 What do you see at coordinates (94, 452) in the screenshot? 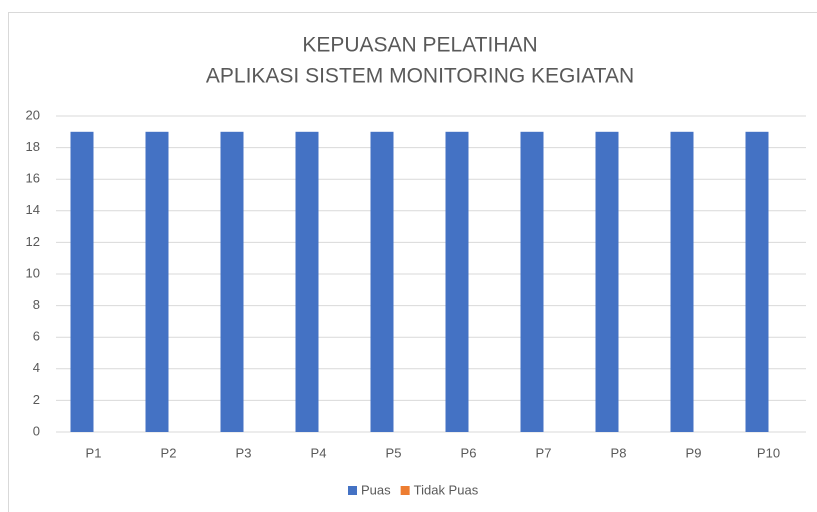
I see `x-tick-label: P1` at bounding box center [94, 452].